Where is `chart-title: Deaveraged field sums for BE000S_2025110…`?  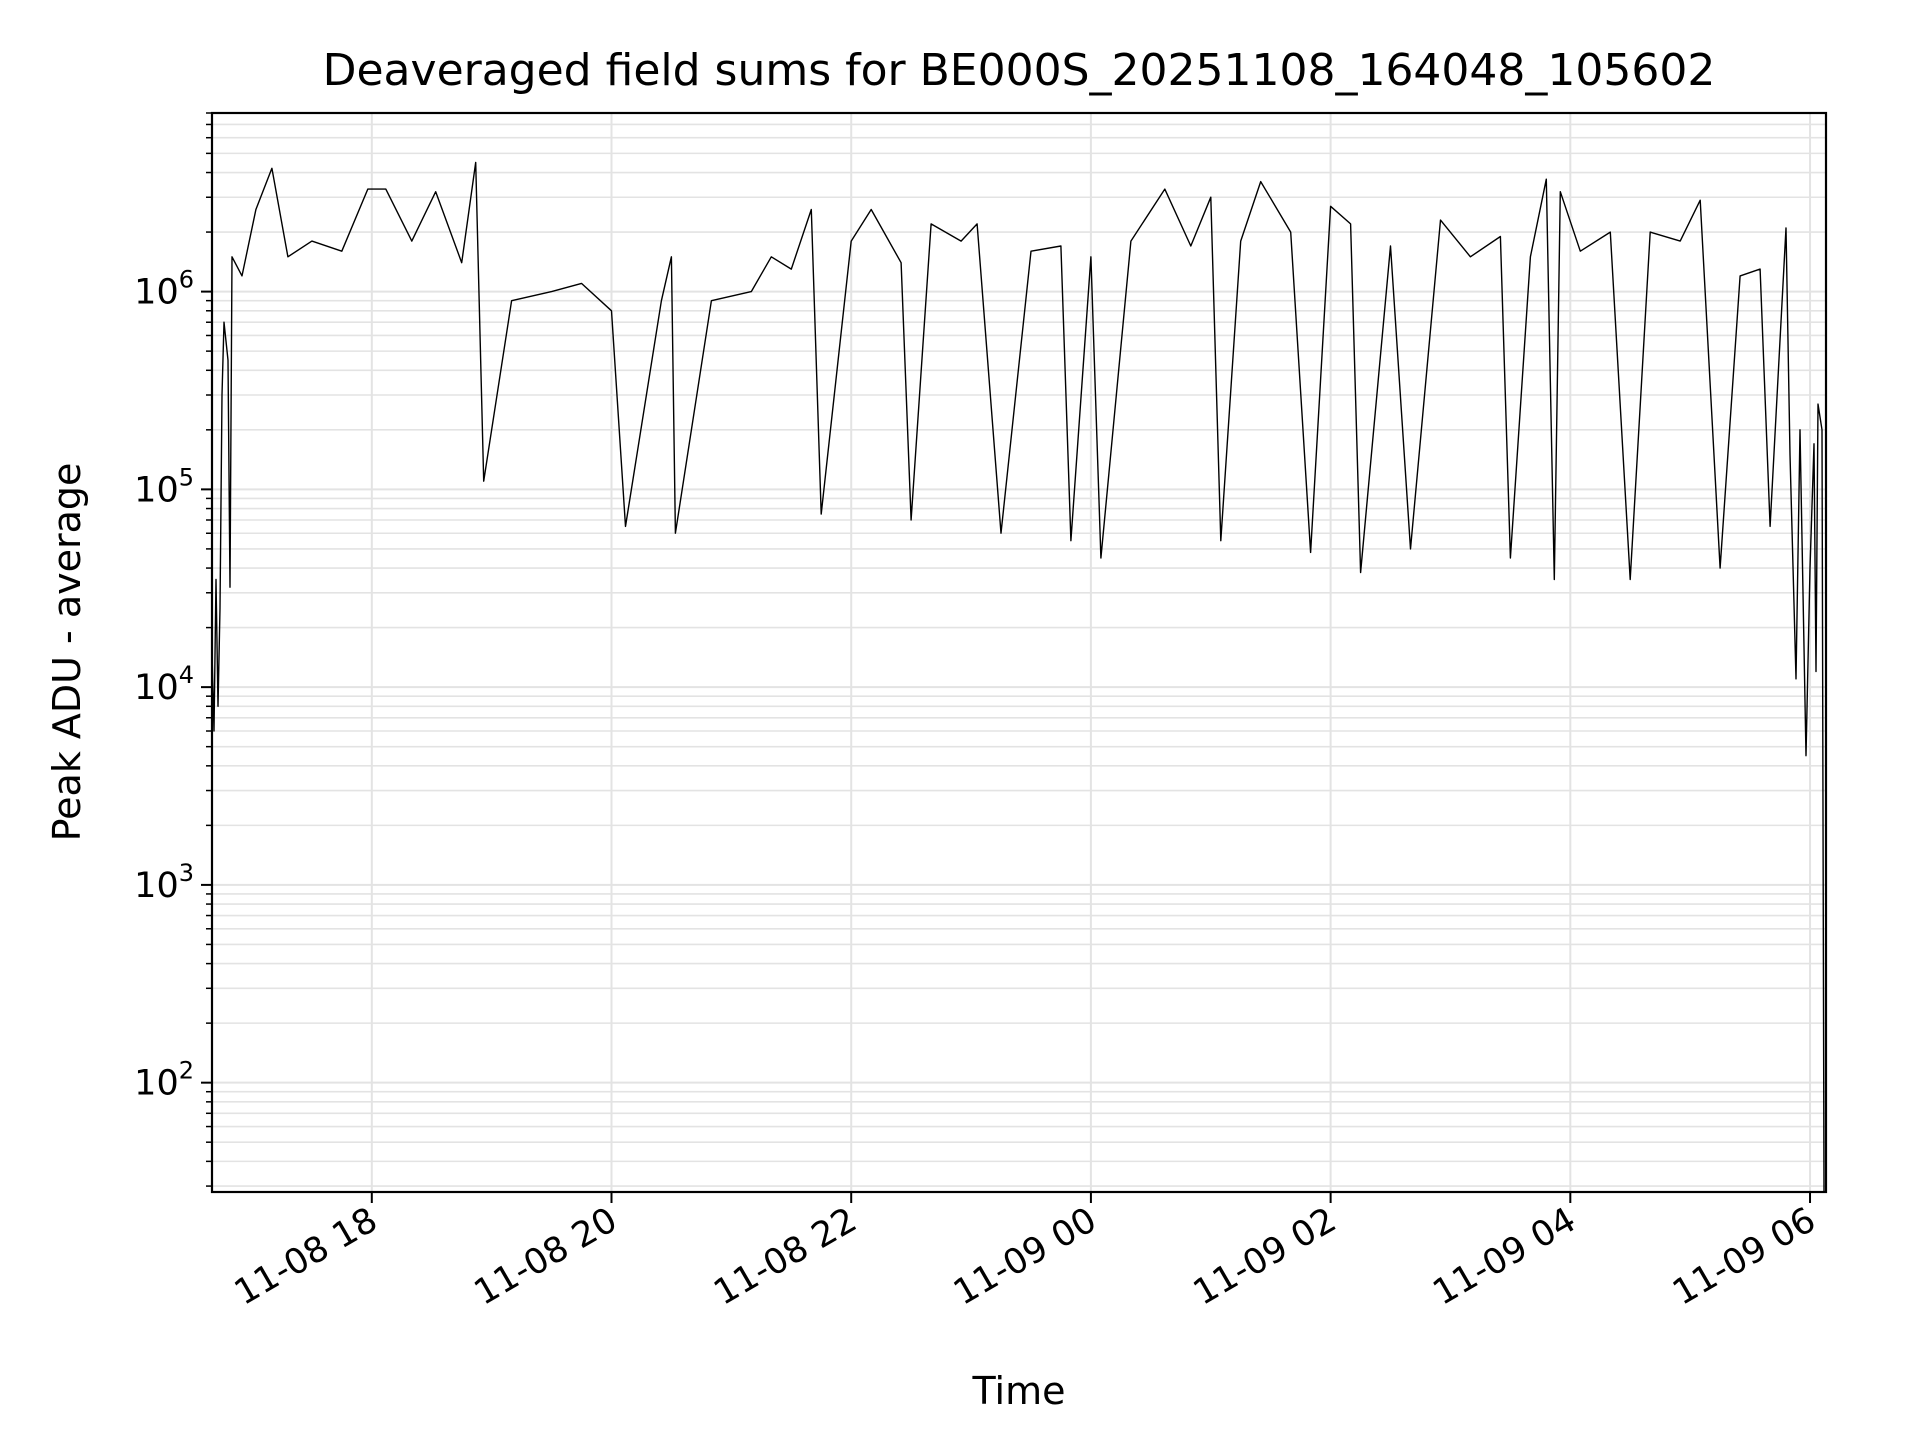 chart-title: Deaveraged field sums for BE000S_2025110… is located at coordinates (1019, 70).